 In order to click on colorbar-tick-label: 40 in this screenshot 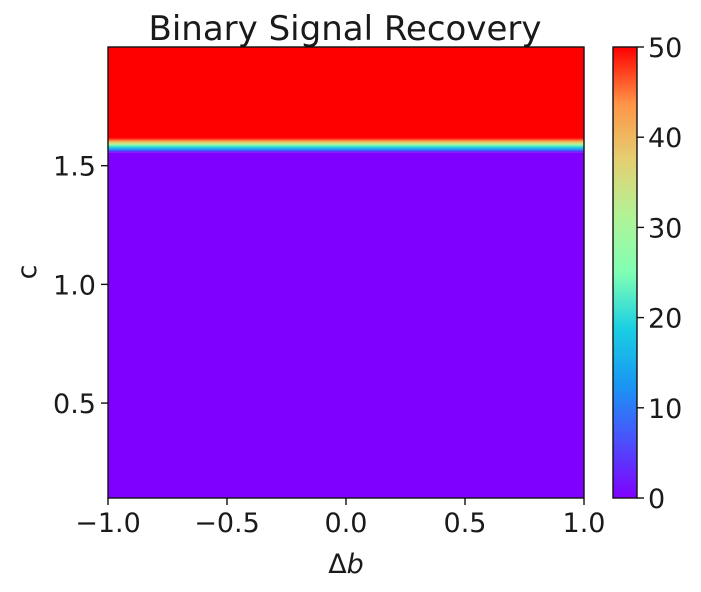, I will do `click(665, 138)`.